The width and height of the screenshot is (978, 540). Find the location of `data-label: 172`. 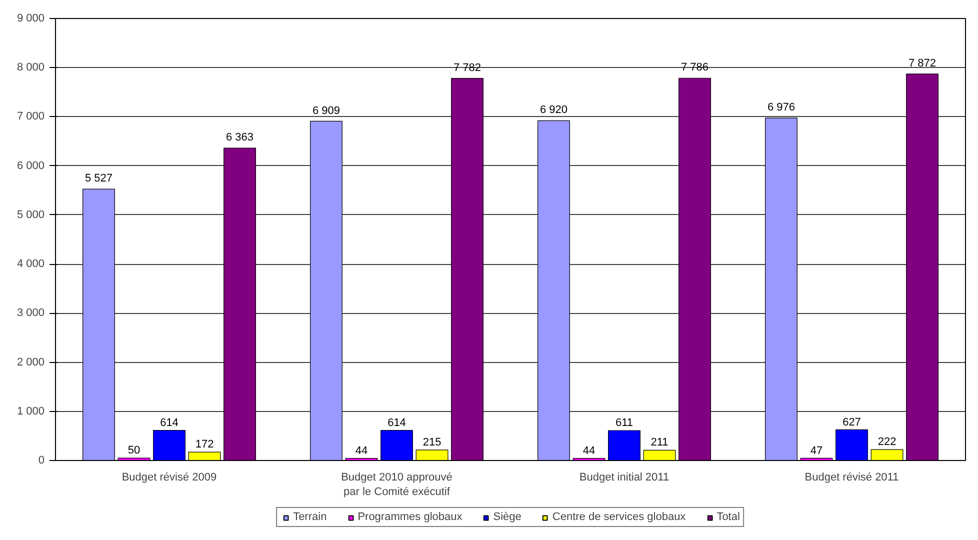

data-label: 172 is located at coordinates (204, 444).